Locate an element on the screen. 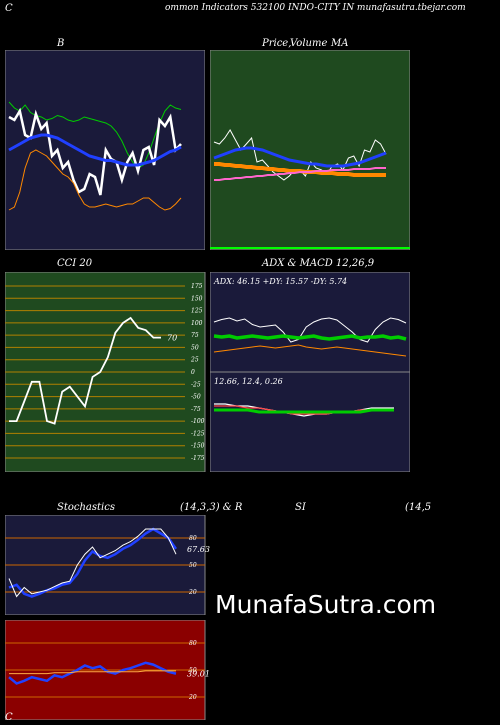  bollinger-panel is located at coordinates (105, 150).